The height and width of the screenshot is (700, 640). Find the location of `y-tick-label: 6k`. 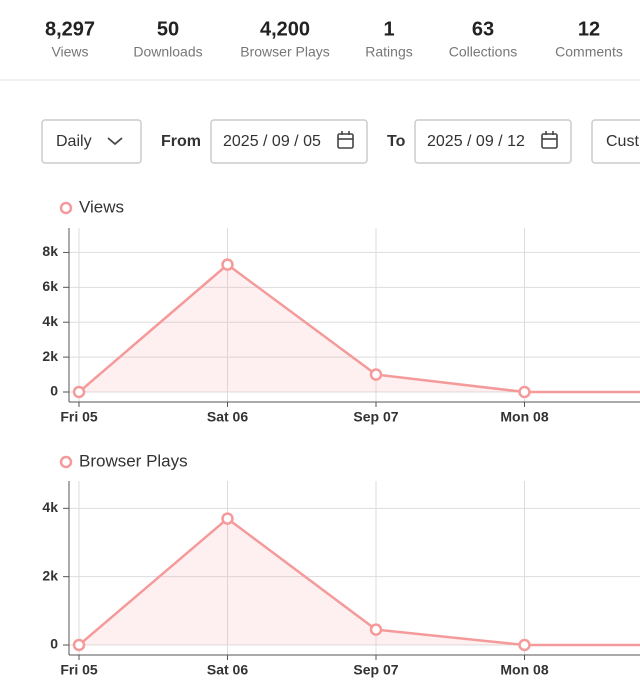

y-tick-label: 6k is located at coordinates (50, 286).